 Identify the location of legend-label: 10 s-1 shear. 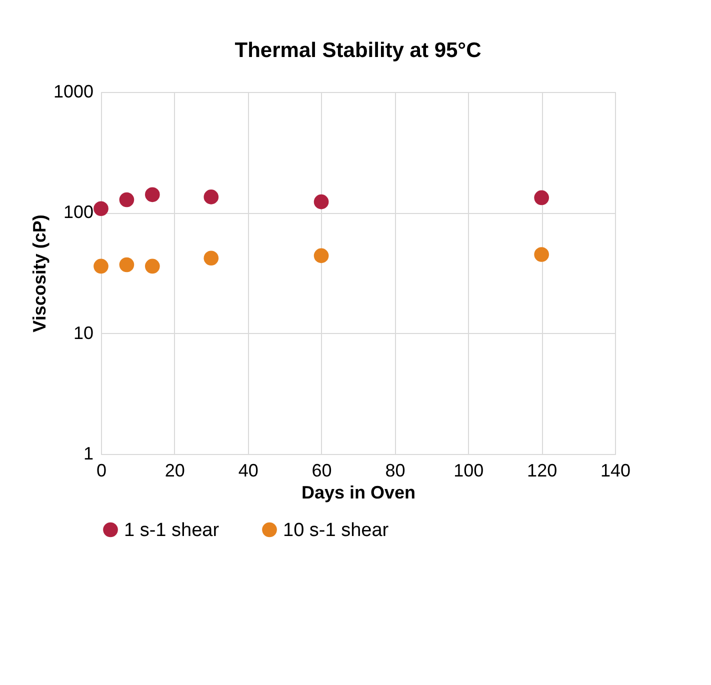
(336, 530).